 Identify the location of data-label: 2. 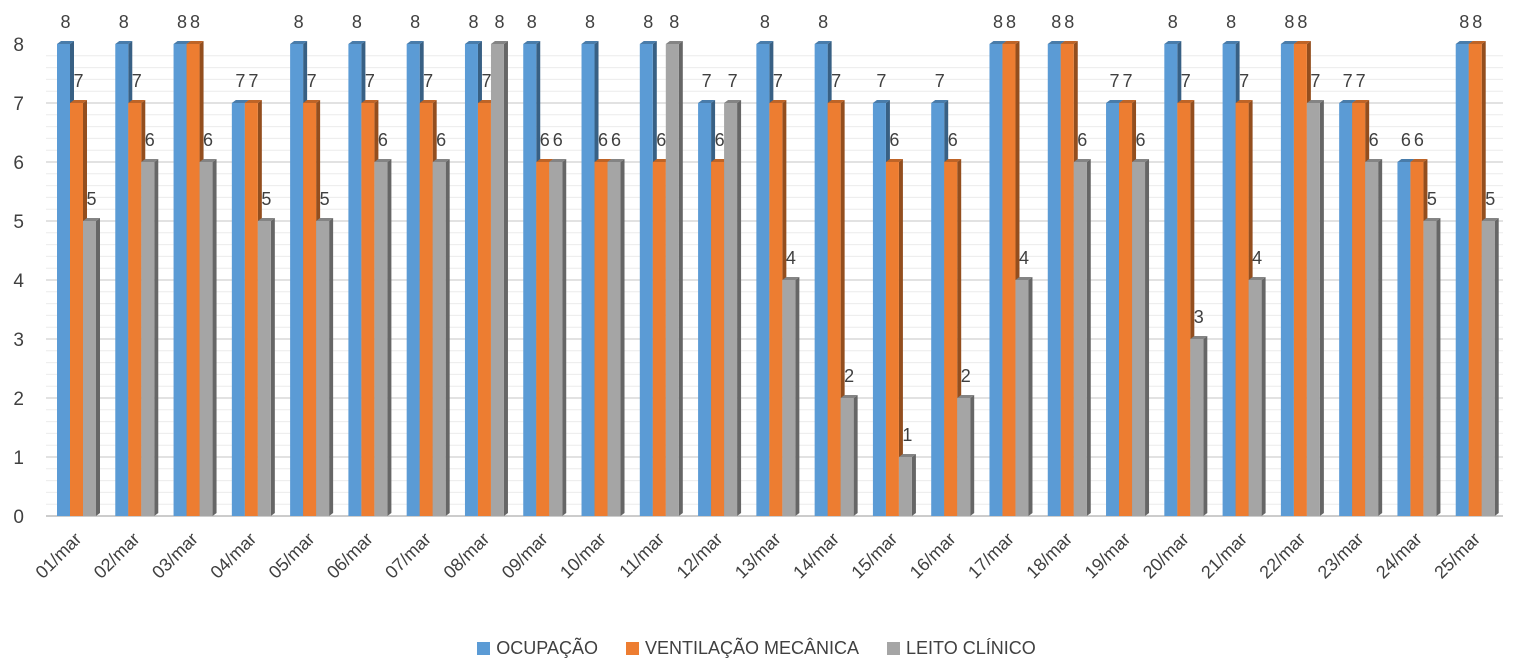
(966, 376).